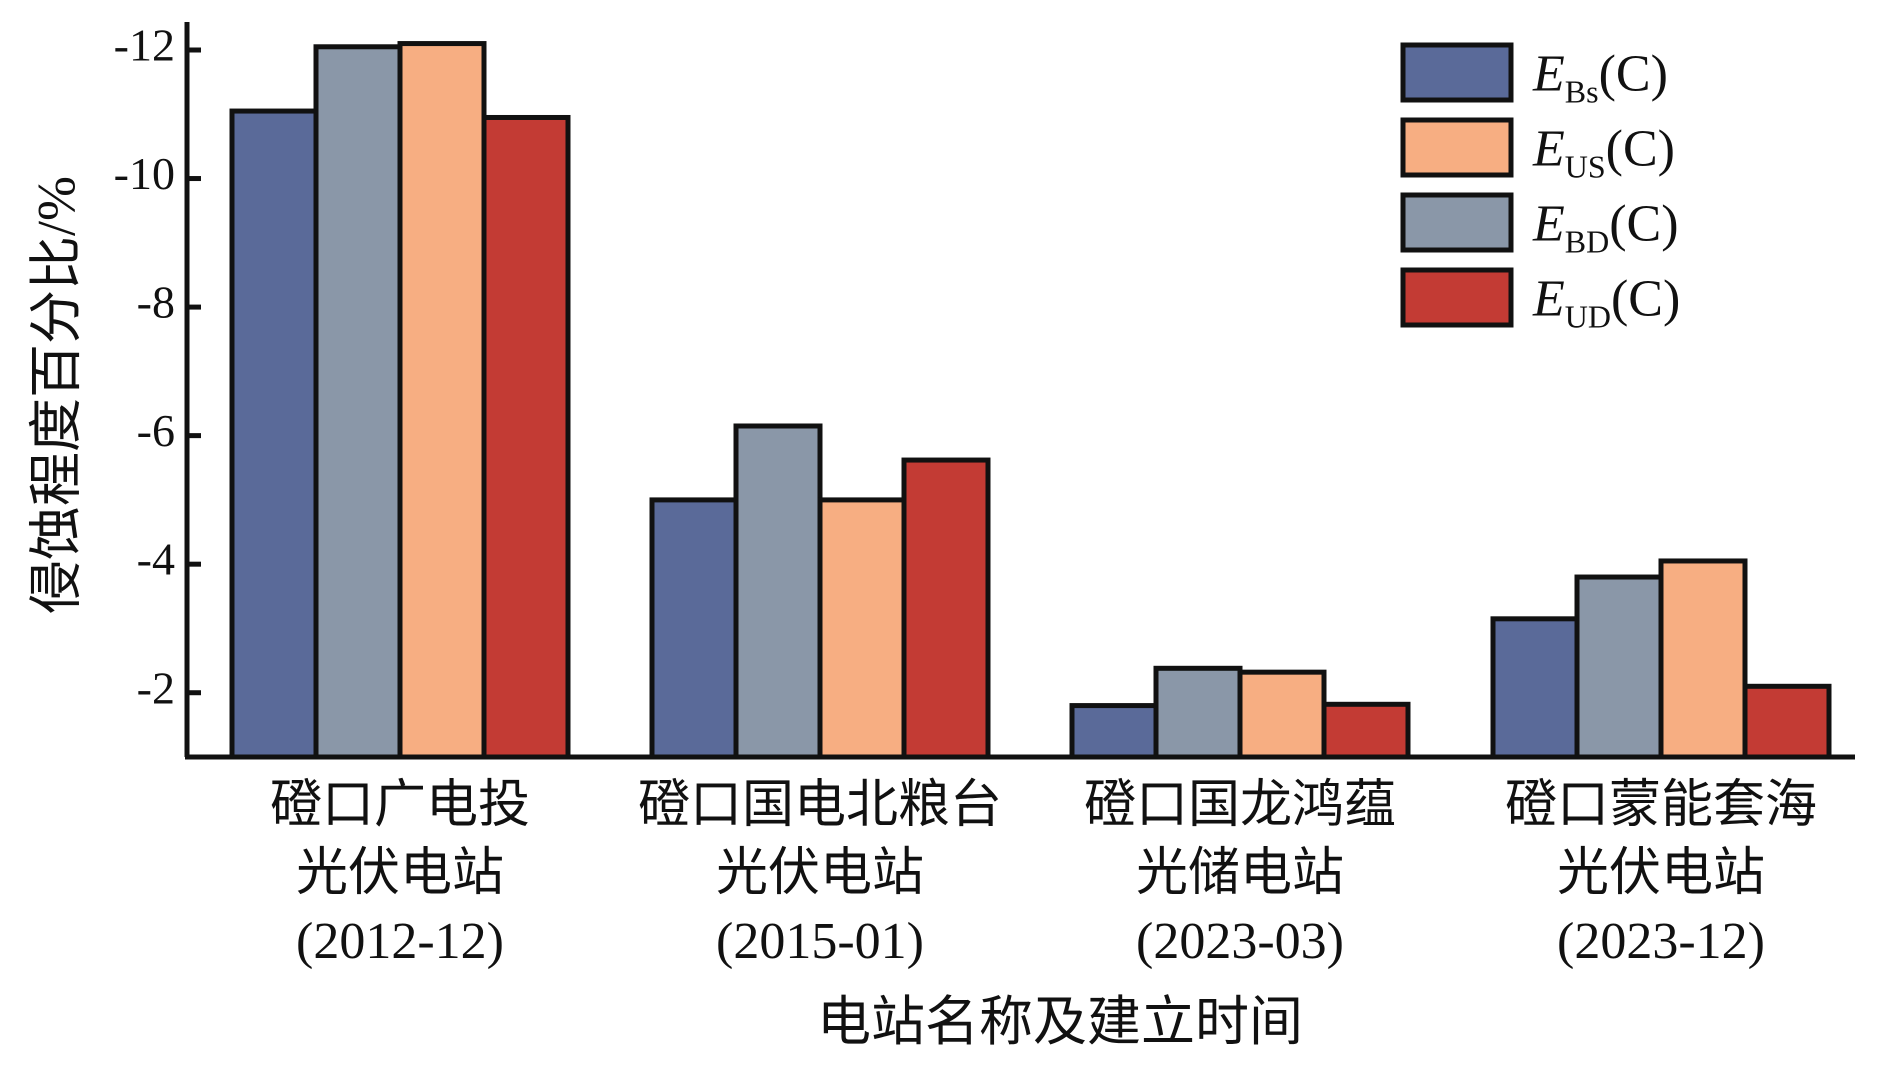  Describe the element at coordinates (1240, 873) in the screenshot. I see `x-category-label: 光储电站` at that location.